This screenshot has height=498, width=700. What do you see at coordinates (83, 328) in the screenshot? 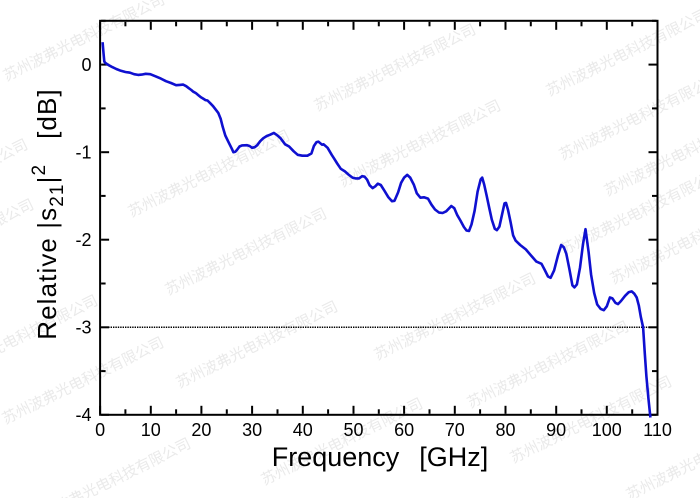
I see `svg-text: -3` at bounding box center [83, 328].